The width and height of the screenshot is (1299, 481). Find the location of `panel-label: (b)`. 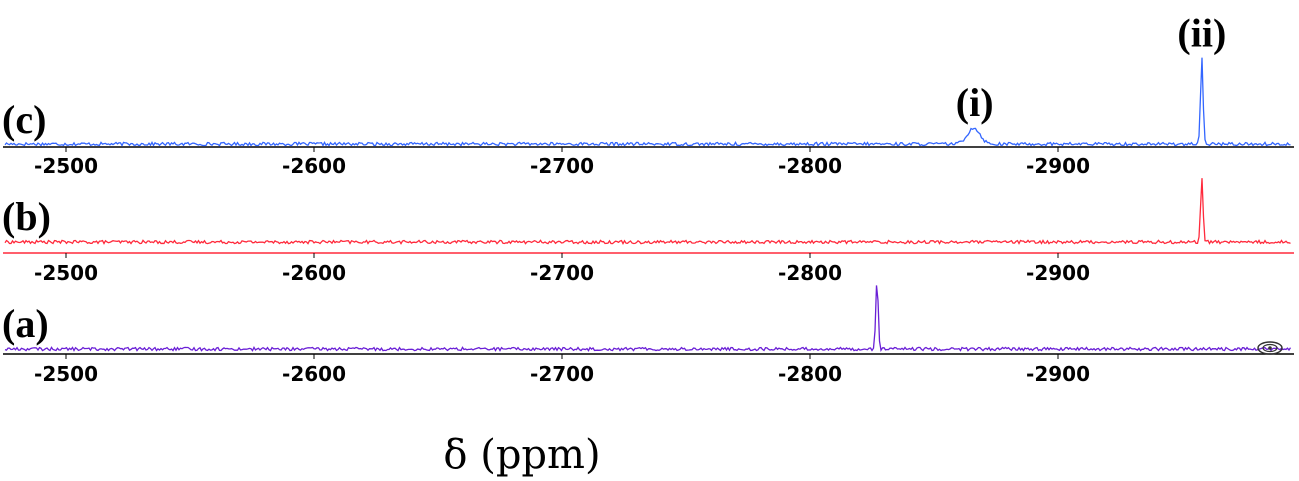

panel-label: (b) is located at coordinates (26, 216).